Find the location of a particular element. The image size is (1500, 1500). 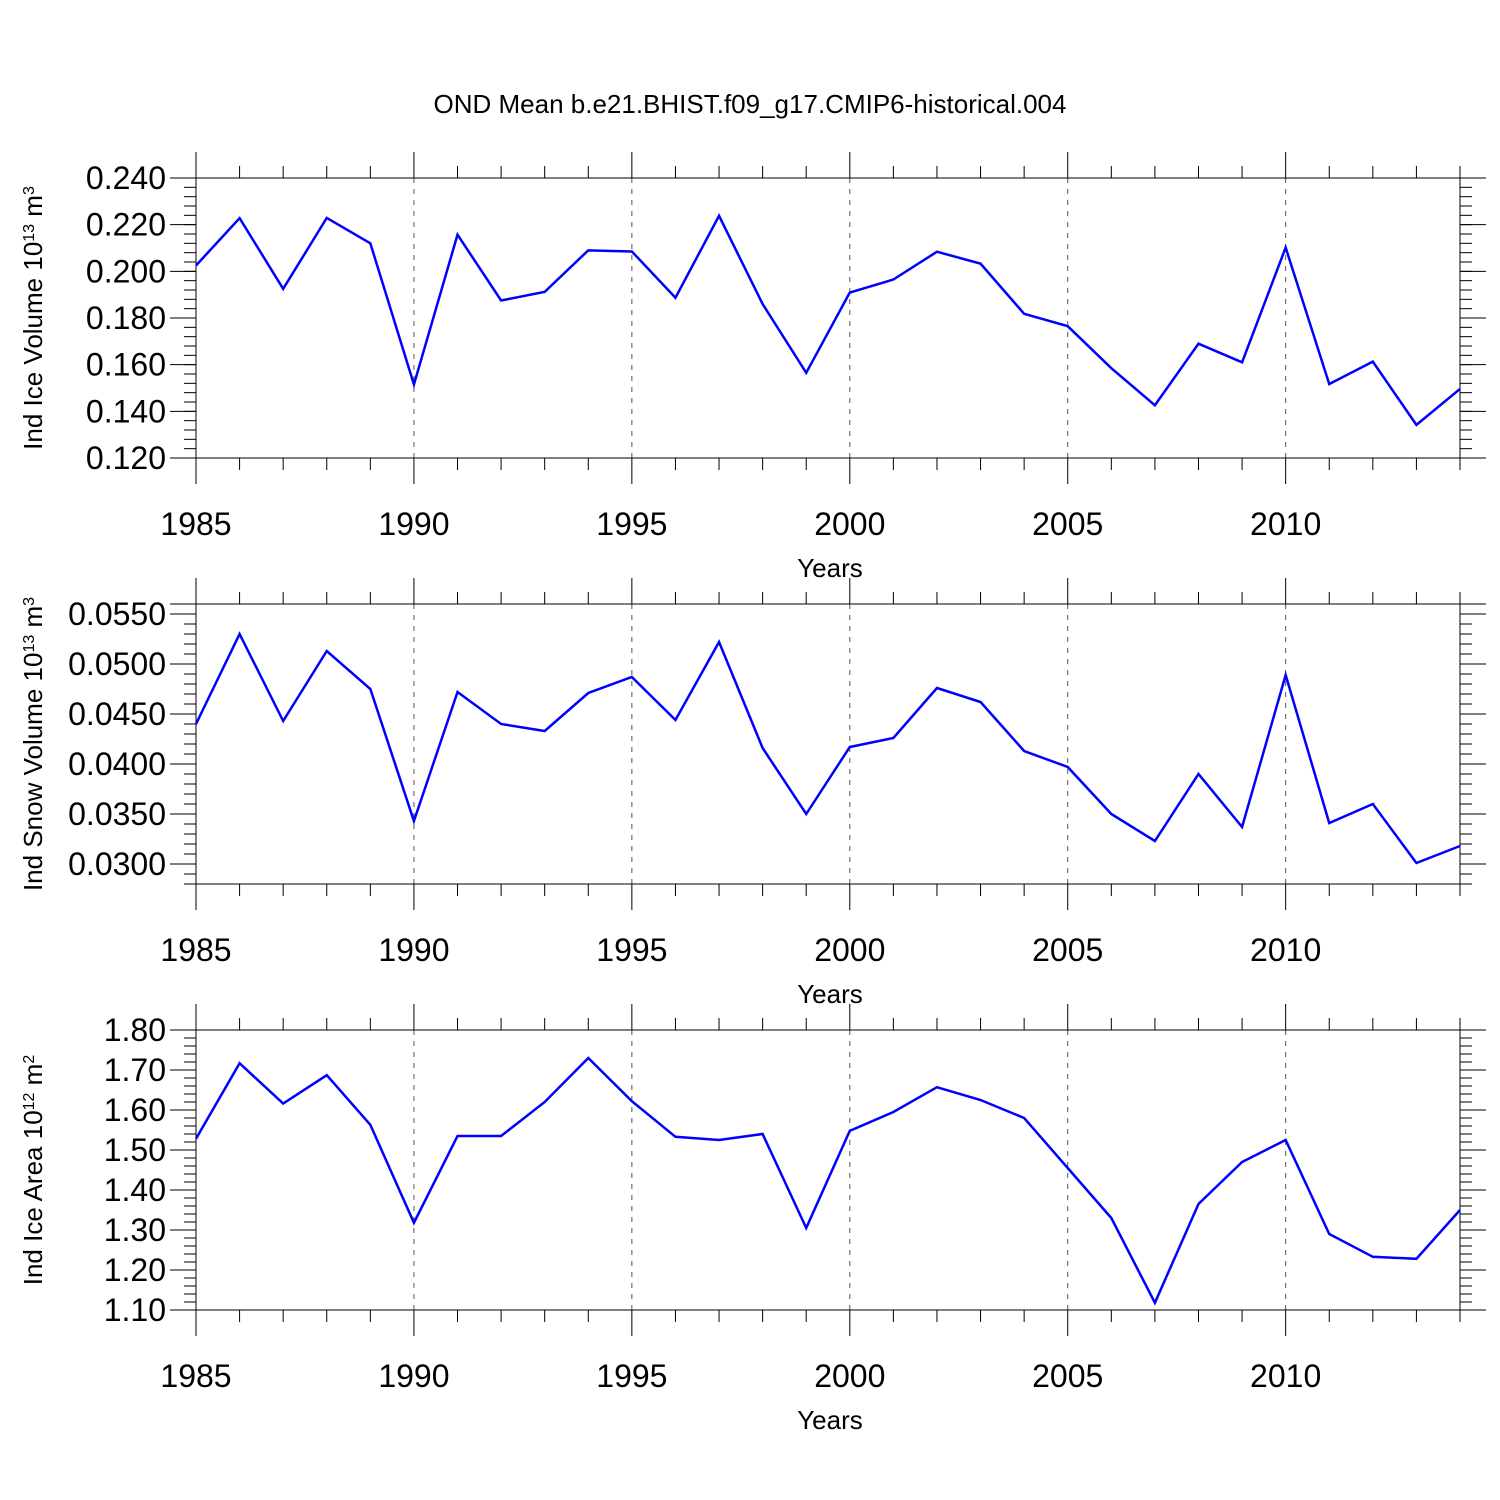

y-tick-label: 0.0500 is located at coordinates (117, 664).